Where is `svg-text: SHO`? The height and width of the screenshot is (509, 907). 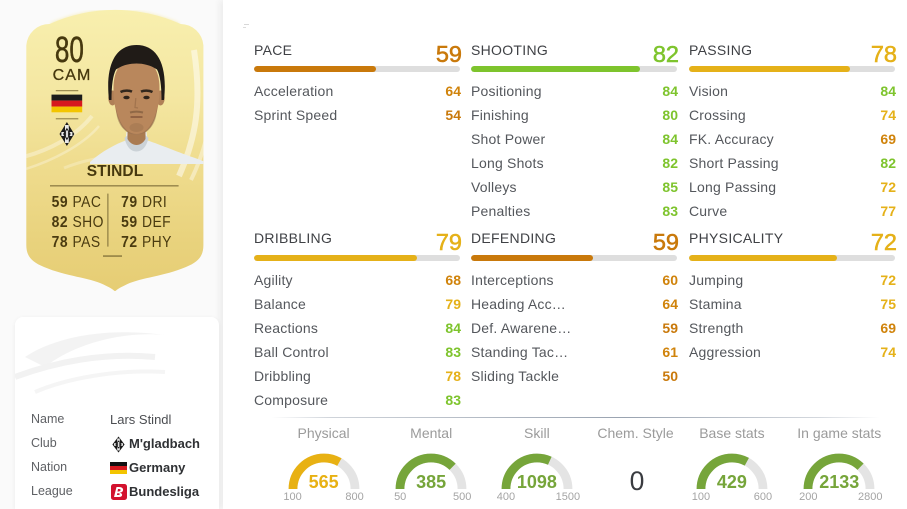 svg-text: SHO is located at coordinates (87, 222).